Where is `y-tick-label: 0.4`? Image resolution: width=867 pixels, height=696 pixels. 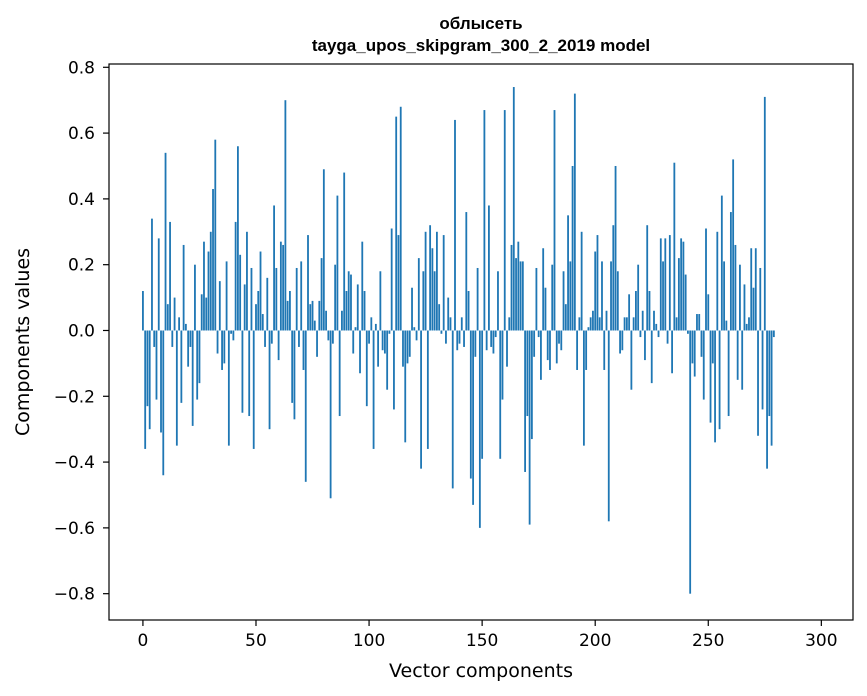
y-tick-label: 0.4 is located at coordinates (81, 200).